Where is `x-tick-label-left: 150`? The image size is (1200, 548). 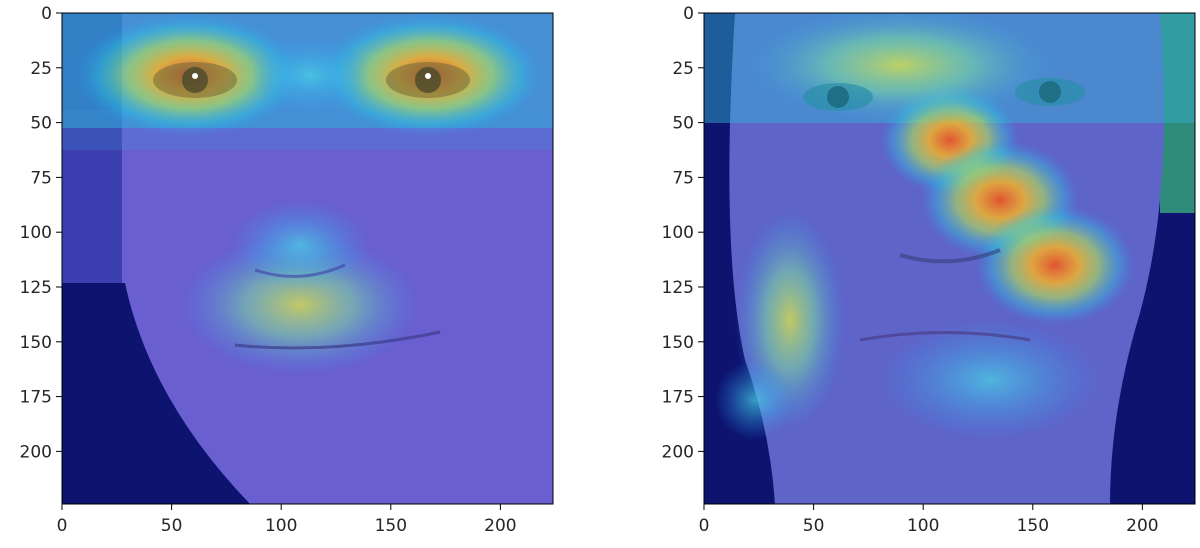 x-tick-label-left: 150 is located at coordinates (391, 526).